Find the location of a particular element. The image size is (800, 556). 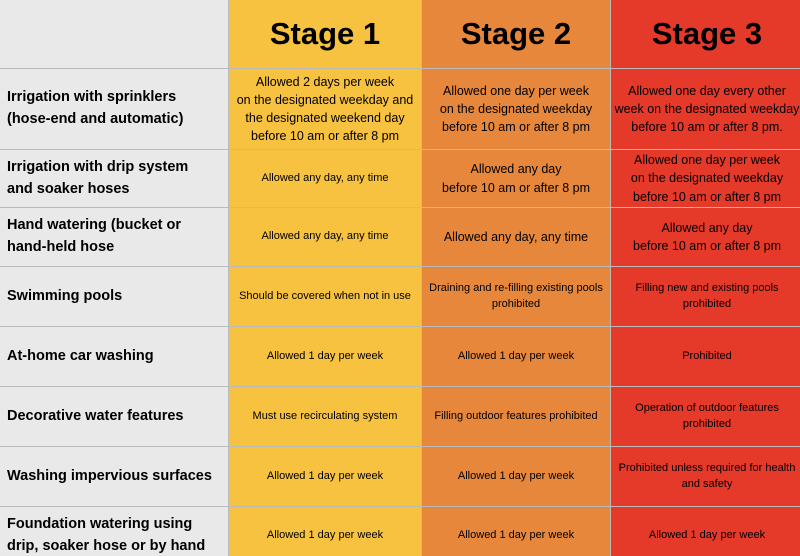

cell-line: Filling outdoor features prohibited is located at coordinates (516, 415).